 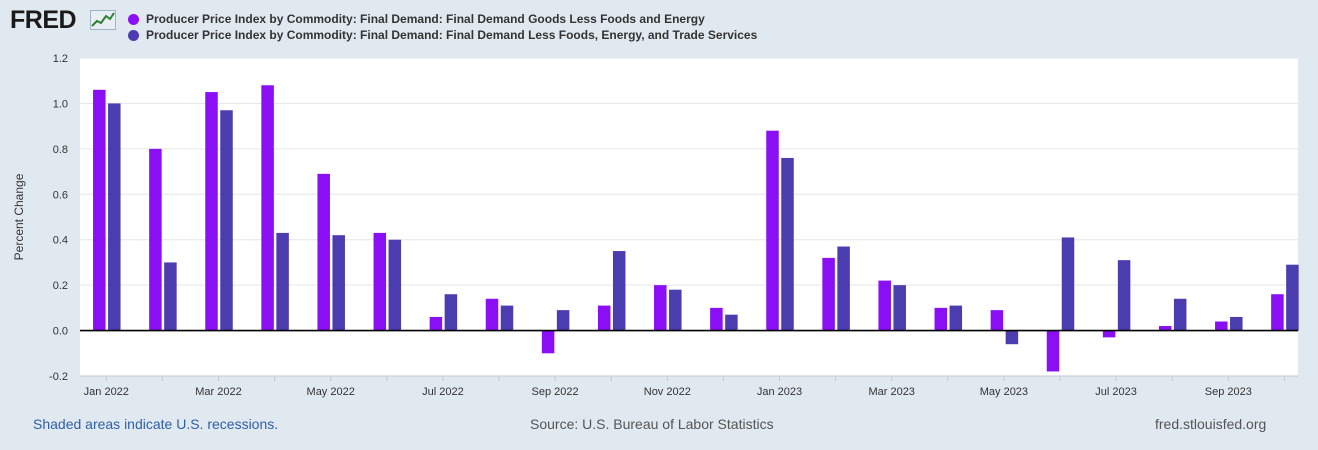 What do you see at coordinates (60, 150) in the screenshot?
I see `y-tick-label: 0.8` at bounding box center [60, 150].